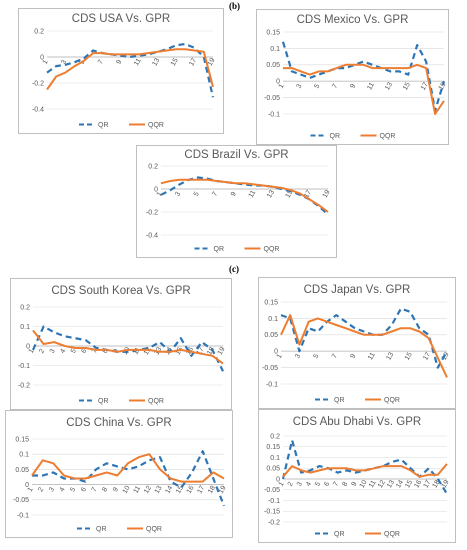 This screenshot has width=467, height=550. What do you see at coordinates (84, 489) in the screenshot?
I see `x-tick-label: 6` at bounding box center [84, 489].